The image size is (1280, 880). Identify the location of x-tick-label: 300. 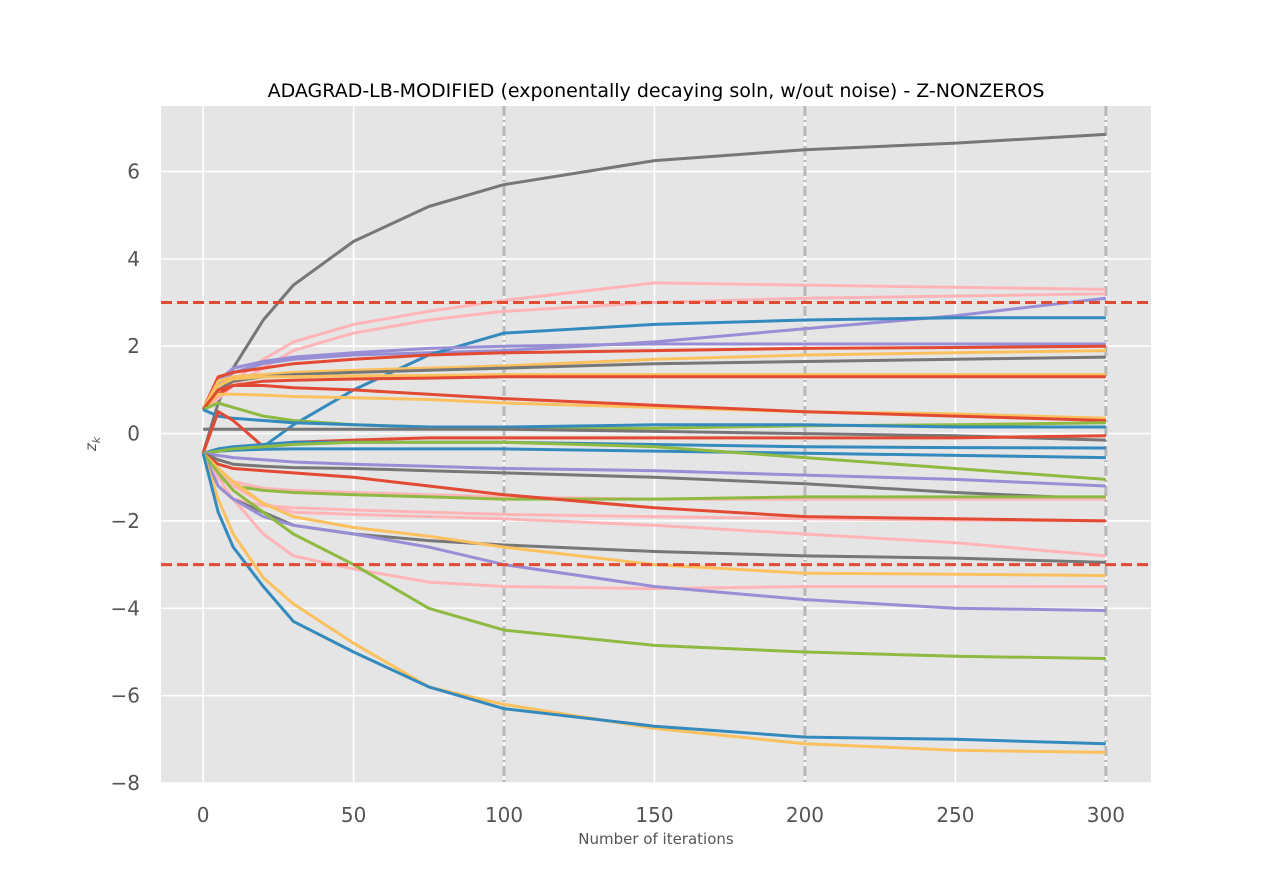
(1106, 815).